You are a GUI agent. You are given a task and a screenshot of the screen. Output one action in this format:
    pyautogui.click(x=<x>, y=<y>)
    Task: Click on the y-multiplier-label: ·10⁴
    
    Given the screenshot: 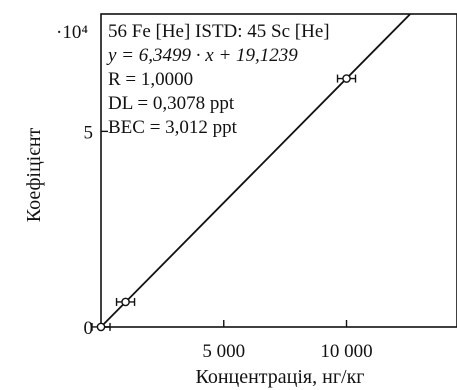 What is the action you would take?
    pyautogui.click(x=72, y=32)
    